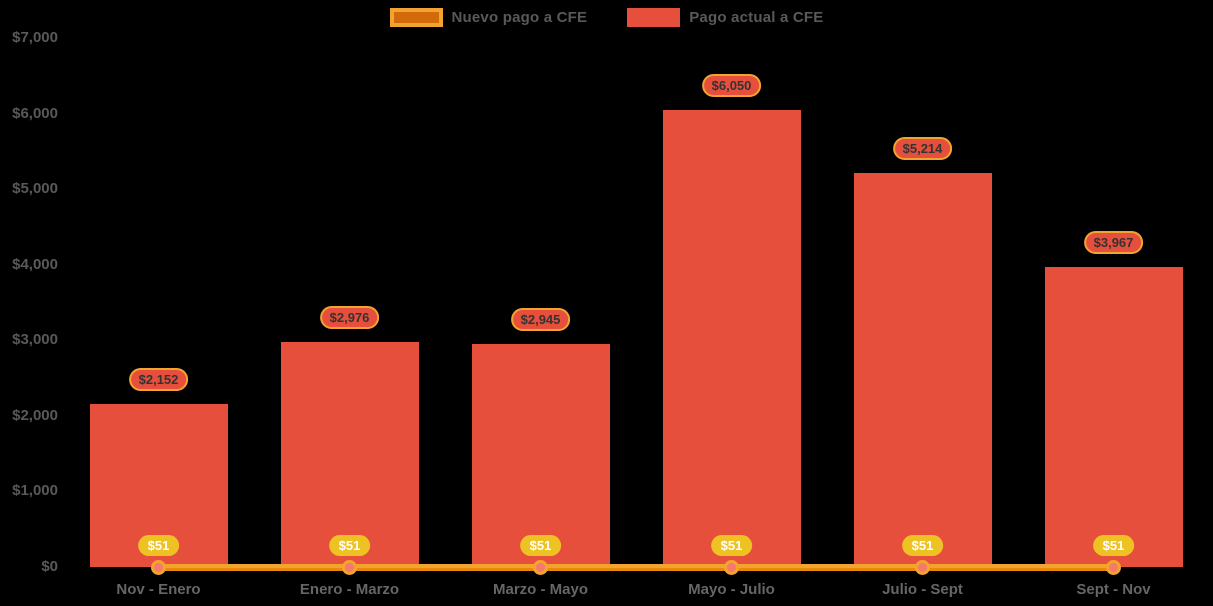 The width and height of the screenshot is (1213, 606). What do you see at coordinates (922, 148) in the screenshot?
I see `bar-value-label: $5,214` at bounding box center [922, 148].